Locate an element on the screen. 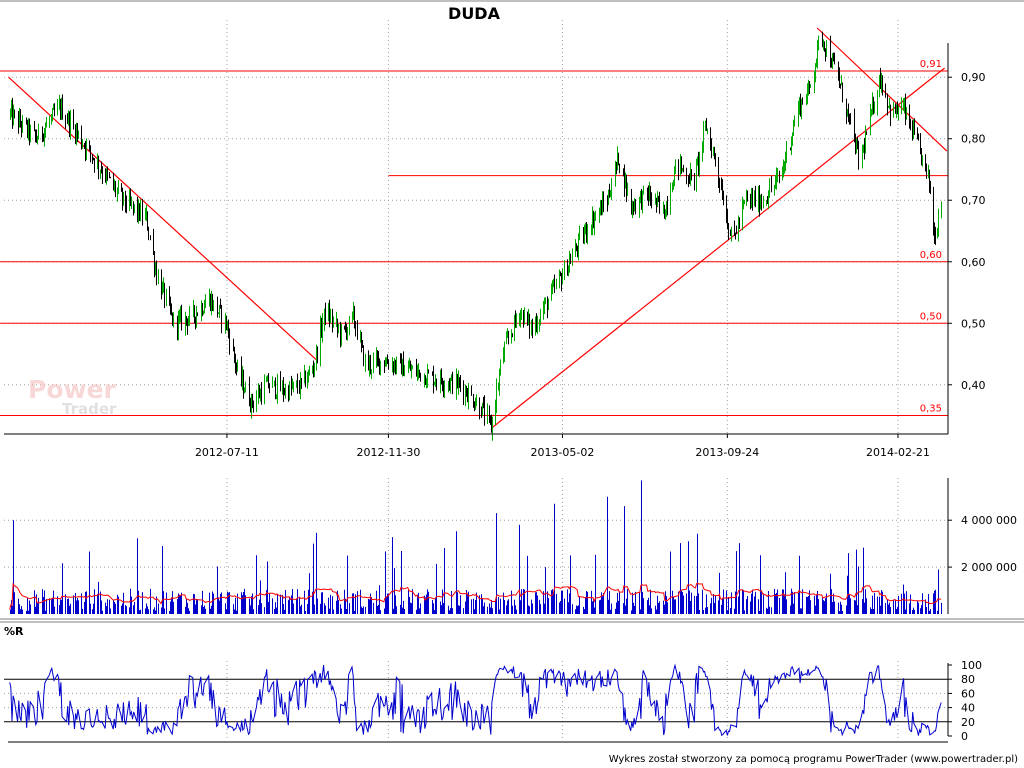 The width and height of the screenshot is (1024, 768). wr-line is located at coordinates (475, 700).